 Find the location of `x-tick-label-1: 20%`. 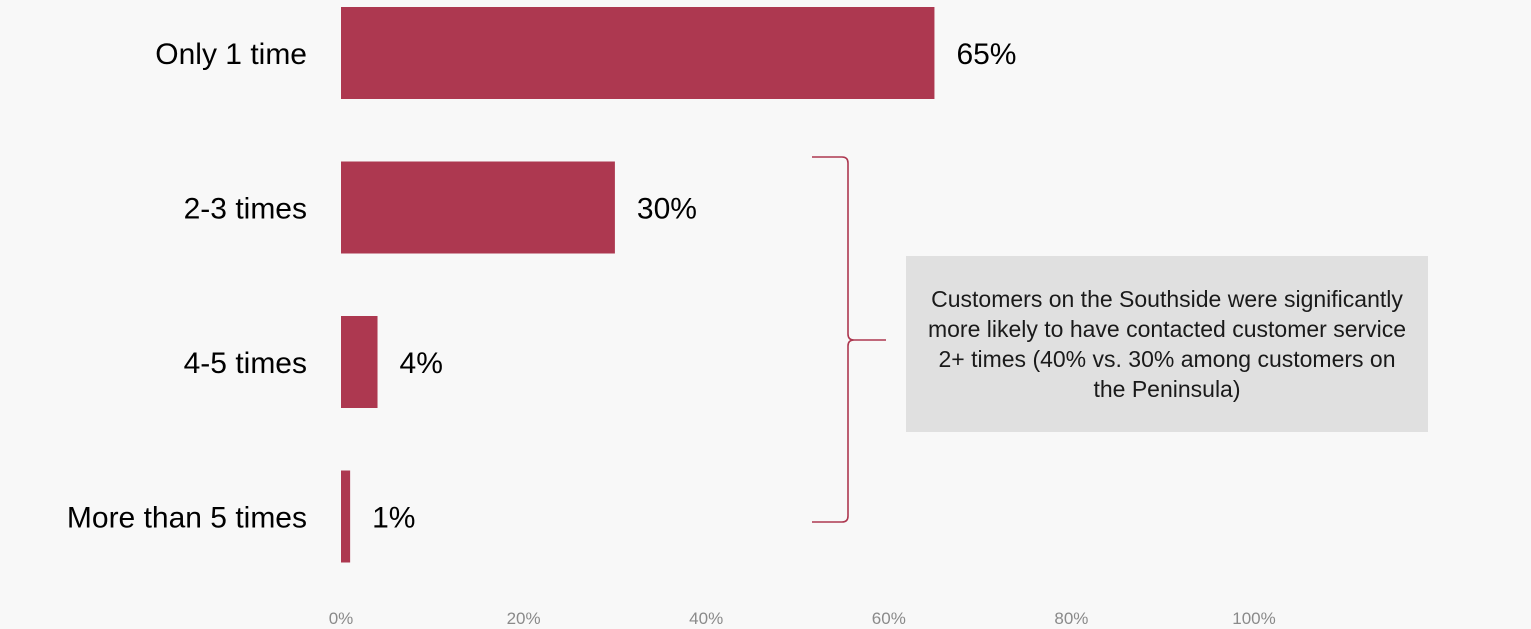

x-tick-label-1: 20% is located at coordinates (524, 618).